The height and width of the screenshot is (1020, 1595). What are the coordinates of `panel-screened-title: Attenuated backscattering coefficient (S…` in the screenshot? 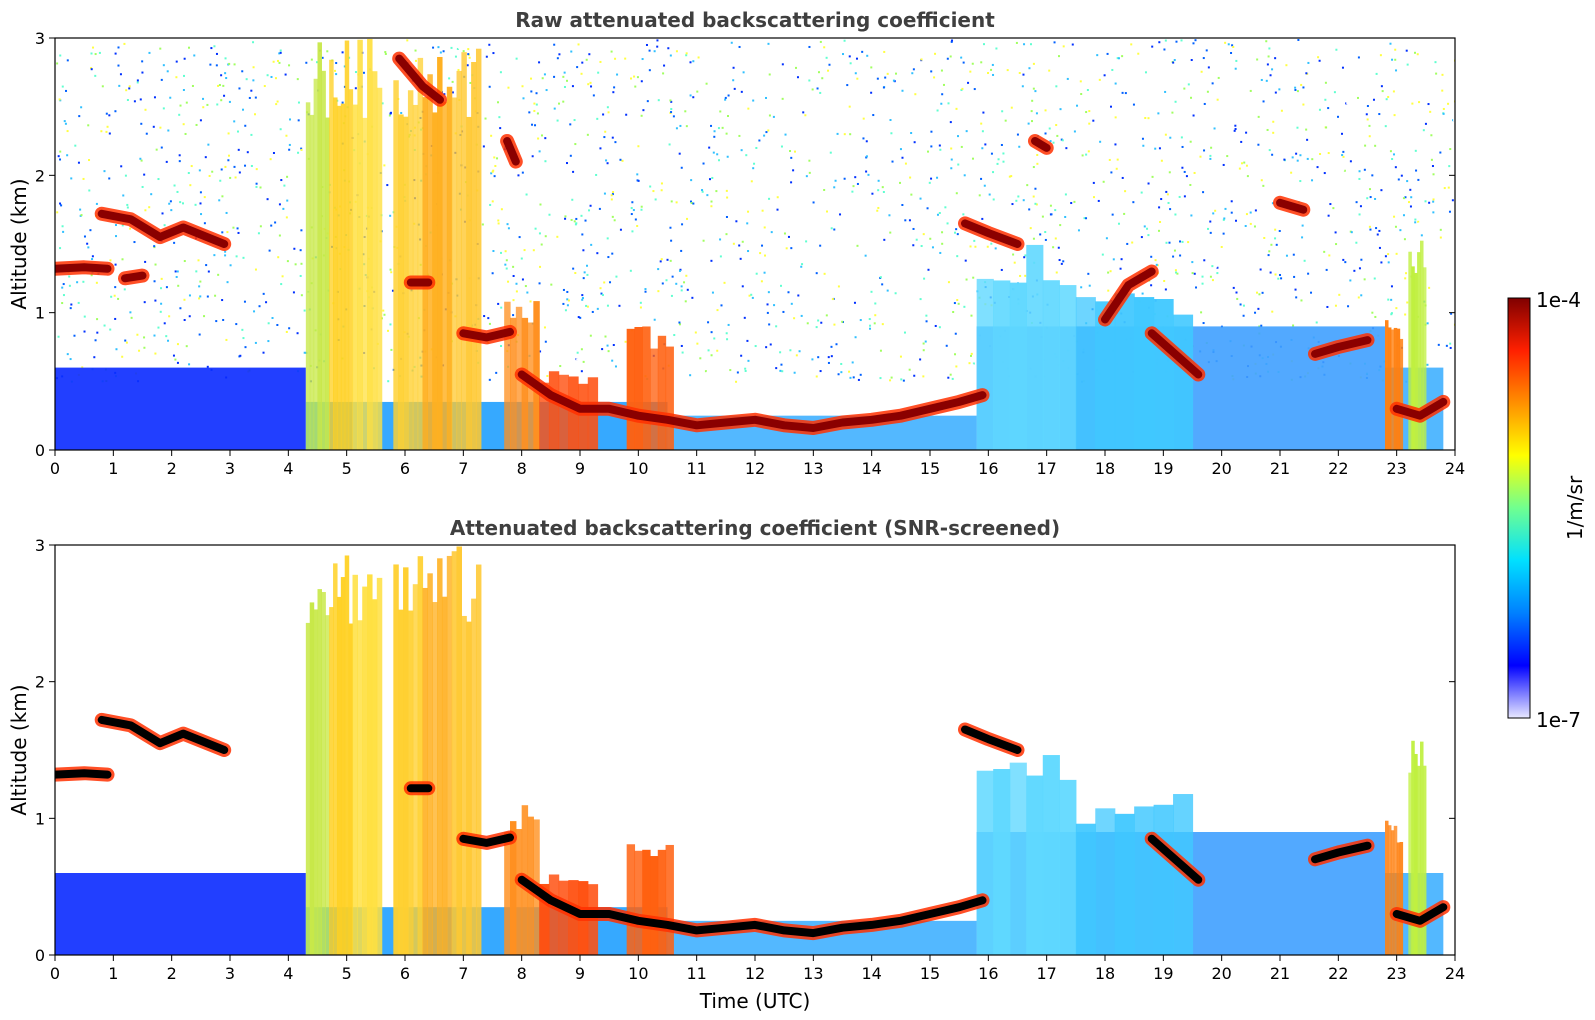 It's located at (755, 528).